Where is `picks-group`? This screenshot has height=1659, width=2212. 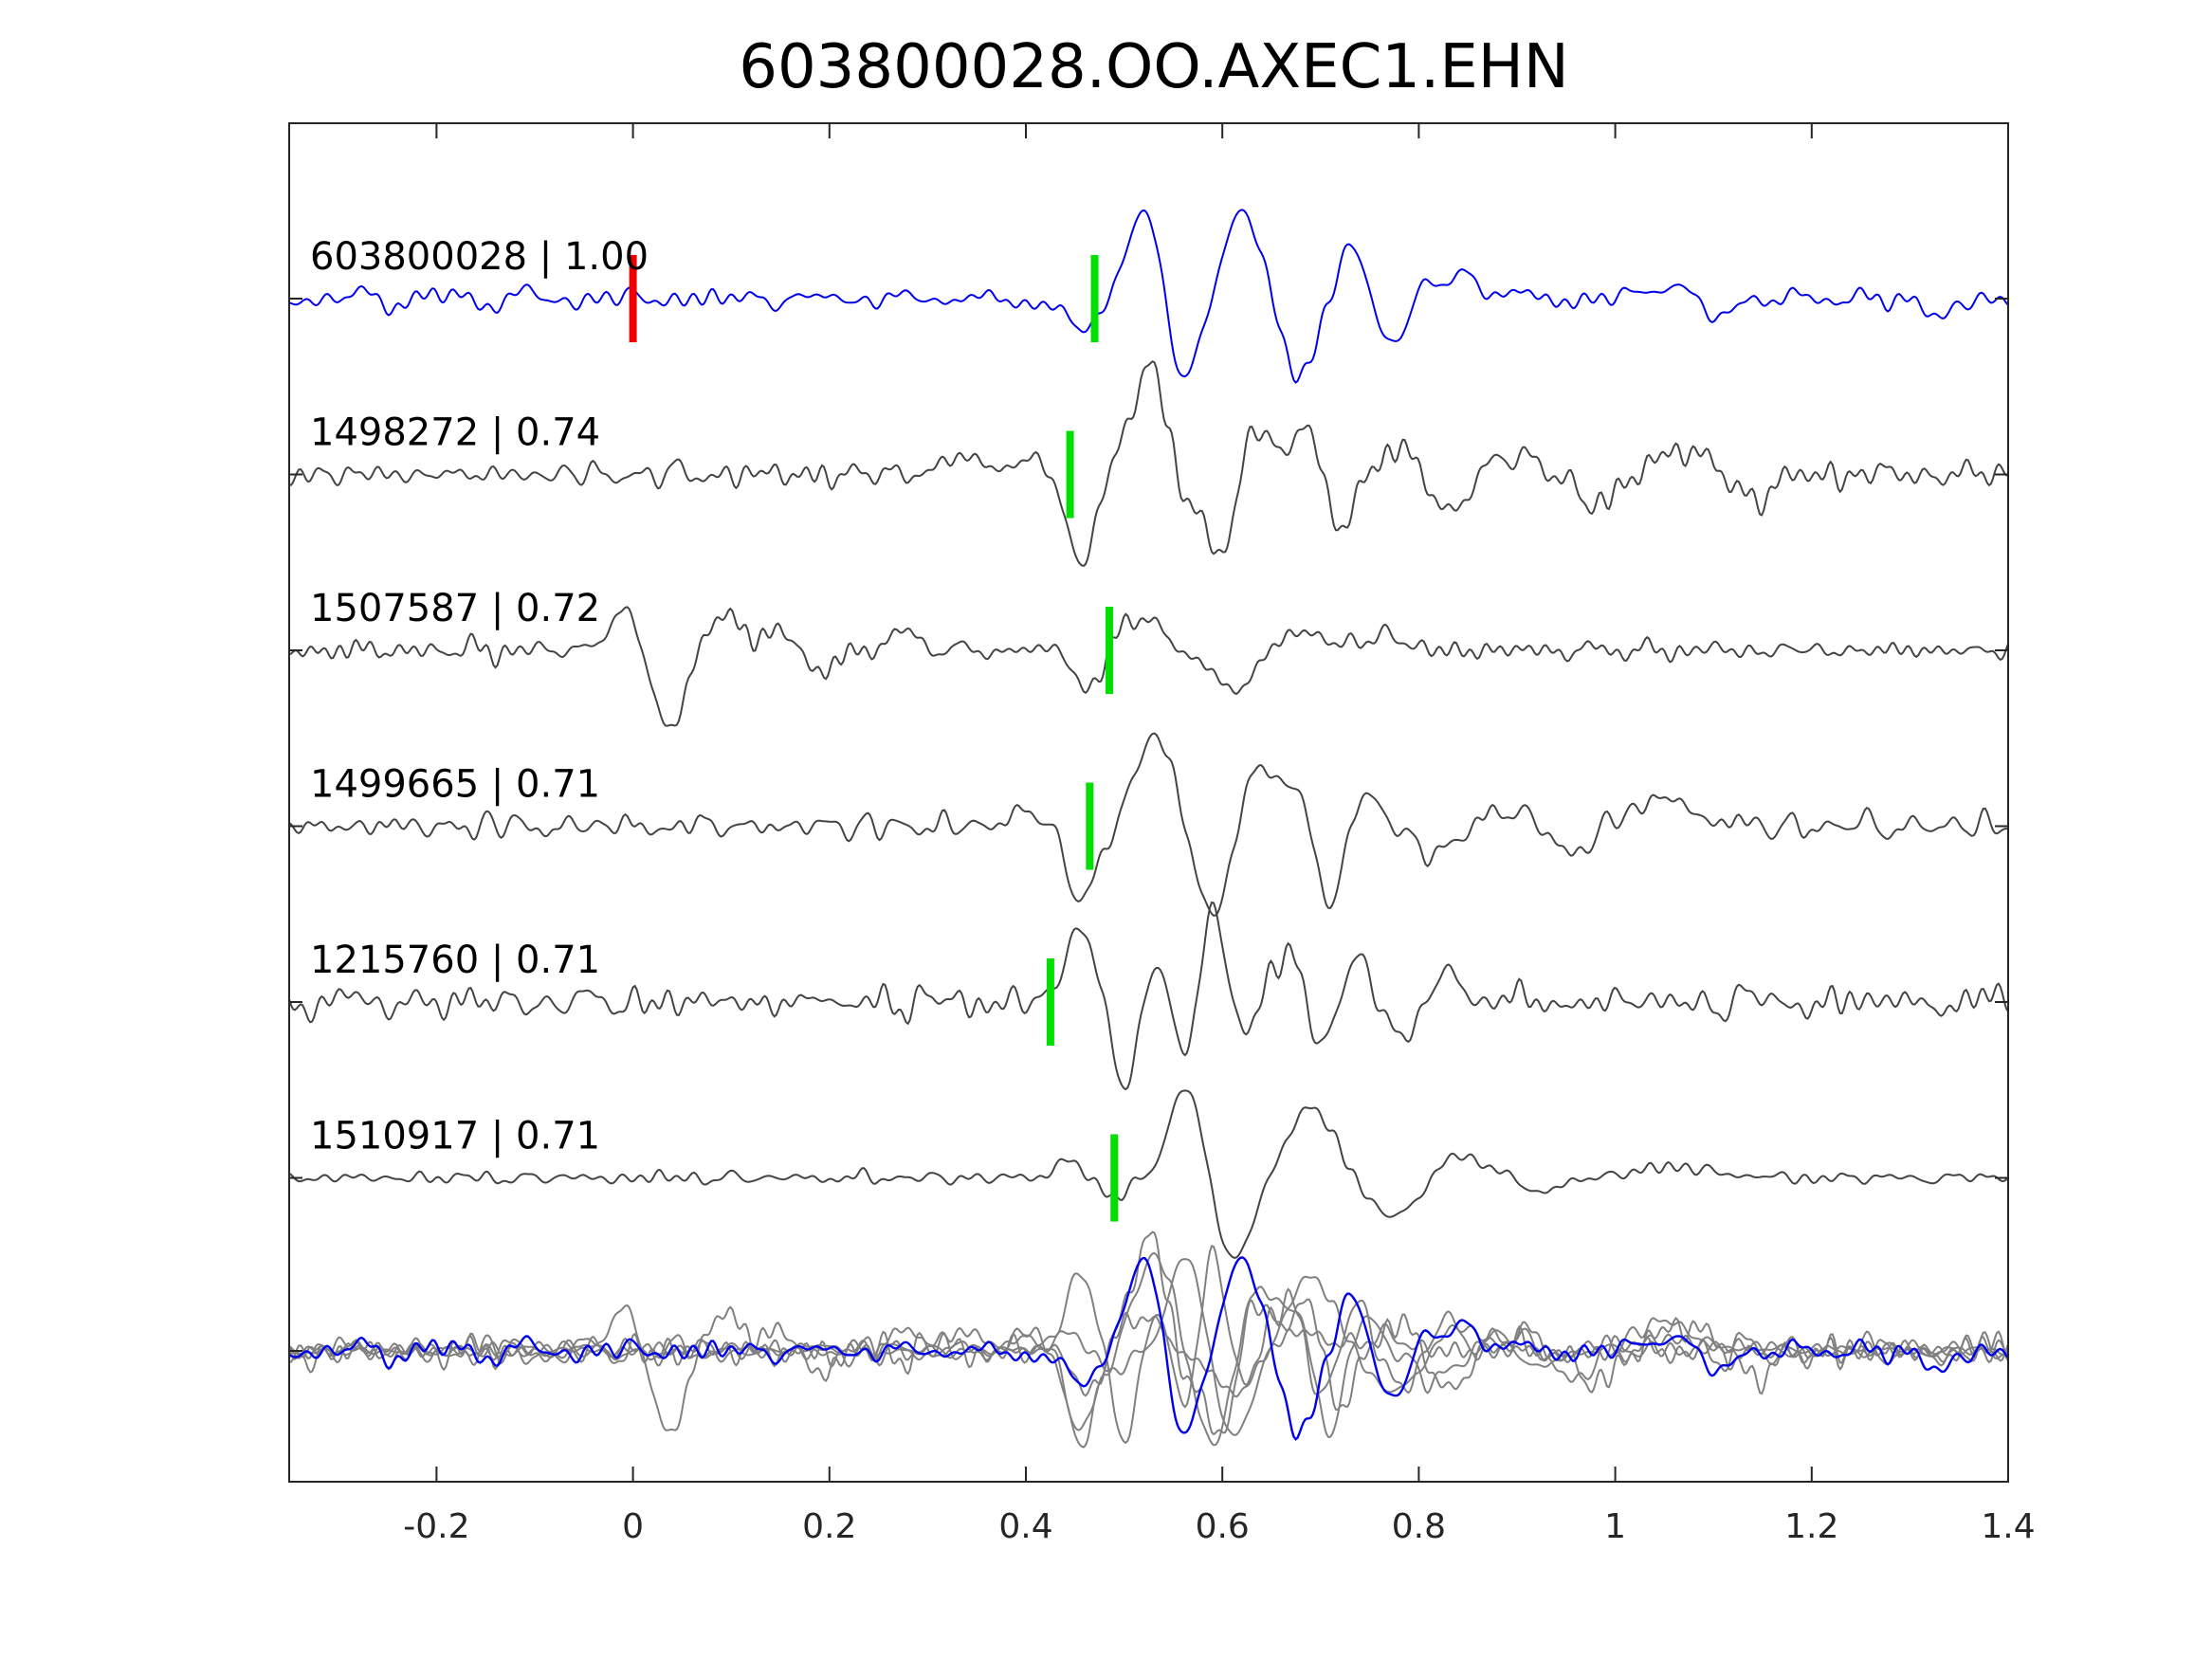
picks-group is located at coordinates (874, 738).